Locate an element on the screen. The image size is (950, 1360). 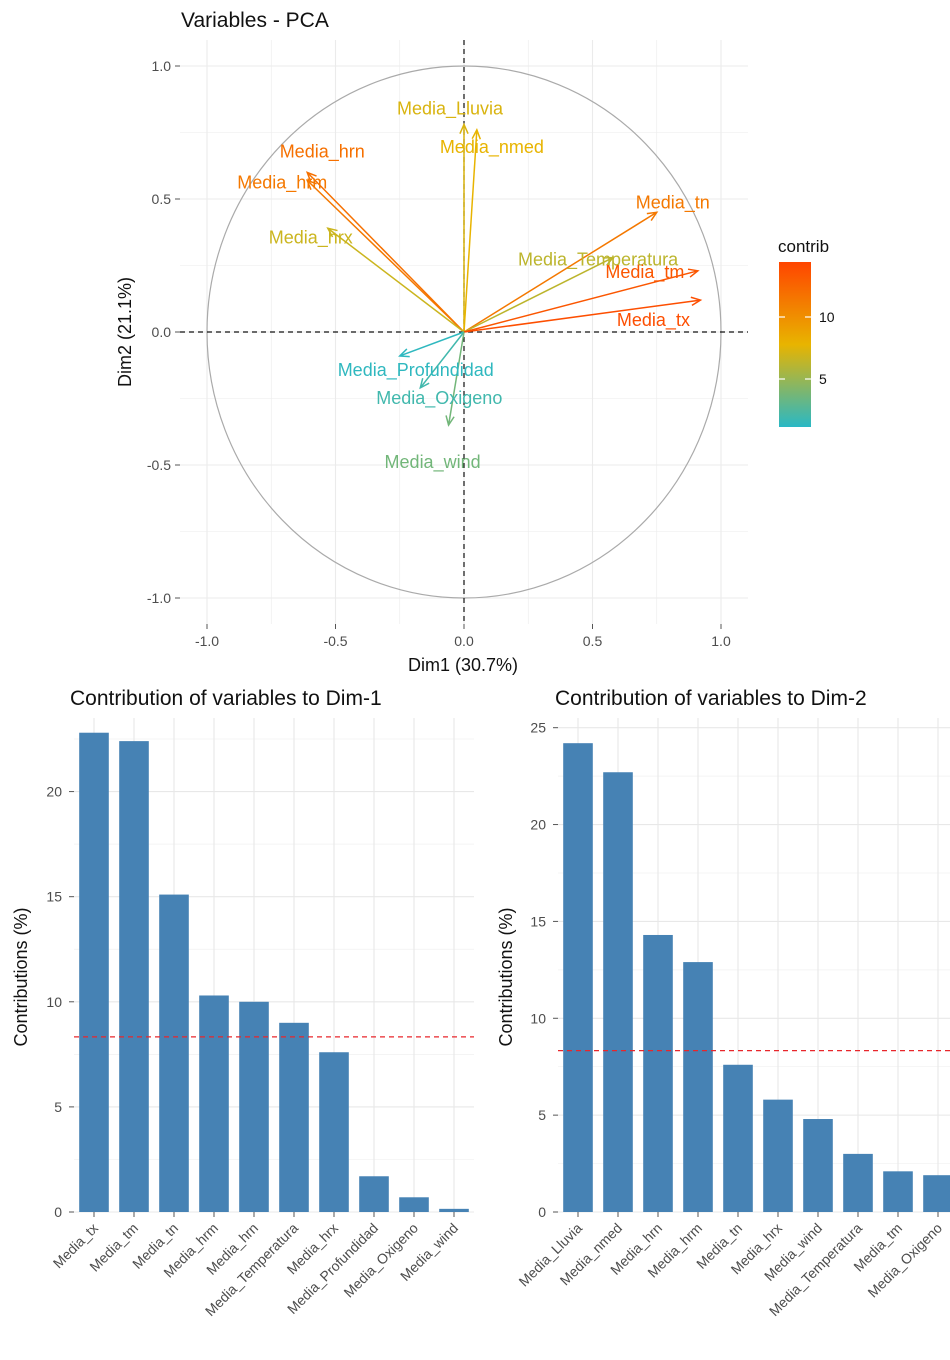
pca-arrow-media-tm is located at coordinates (581, 301).